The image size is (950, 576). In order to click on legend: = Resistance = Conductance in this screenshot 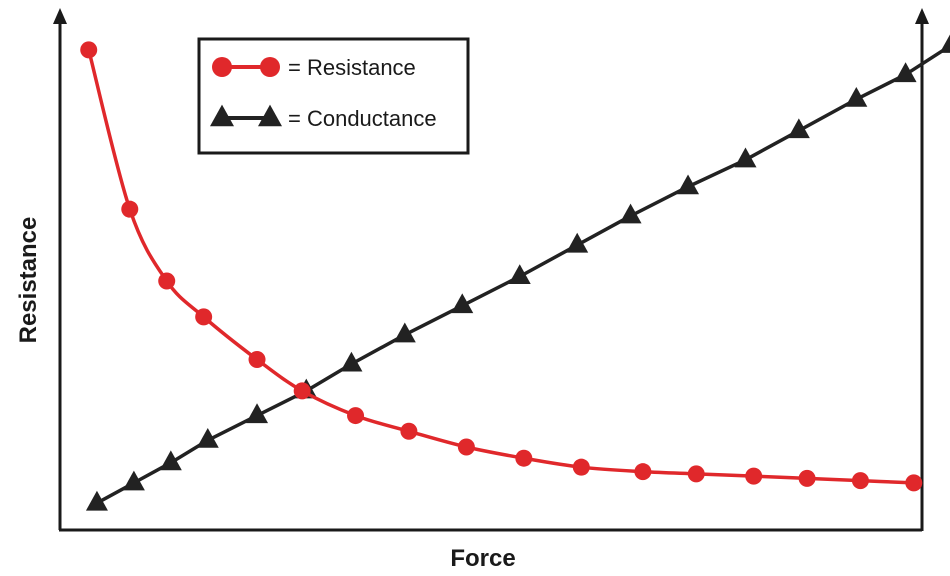, I will do `click(333, 96)`.